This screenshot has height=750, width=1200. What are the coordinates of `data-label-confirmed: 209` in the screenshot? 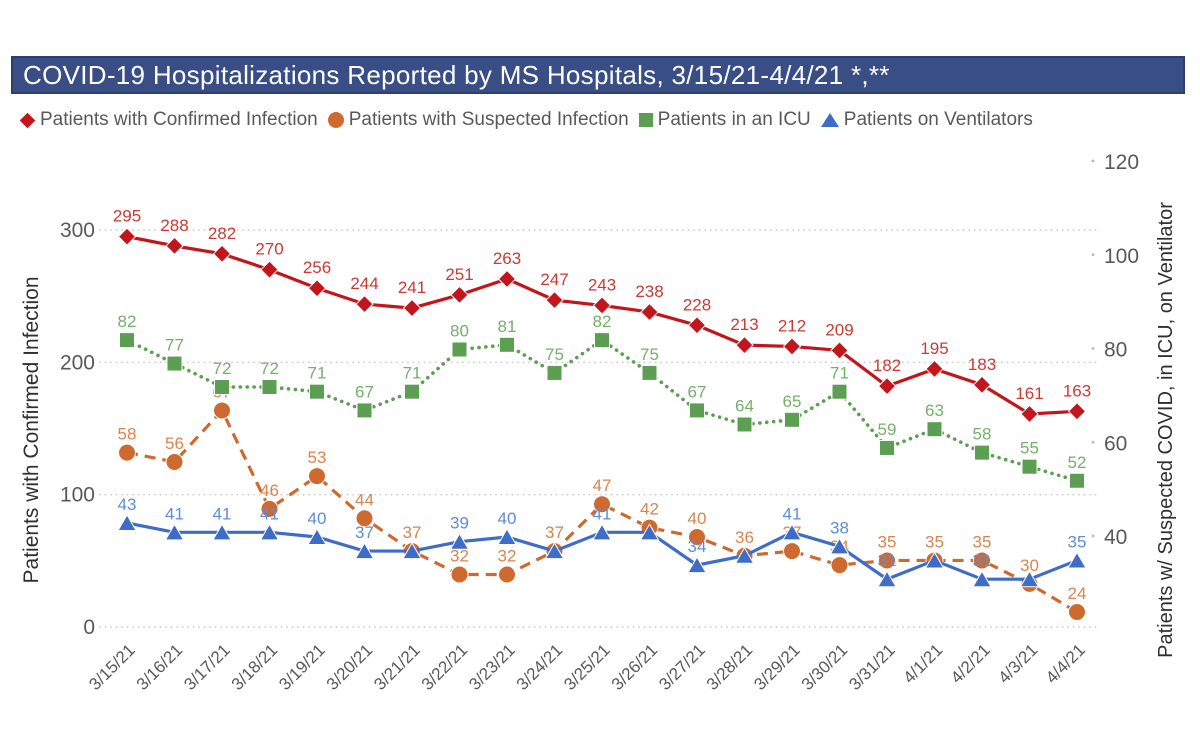 It's located at (839, 329).